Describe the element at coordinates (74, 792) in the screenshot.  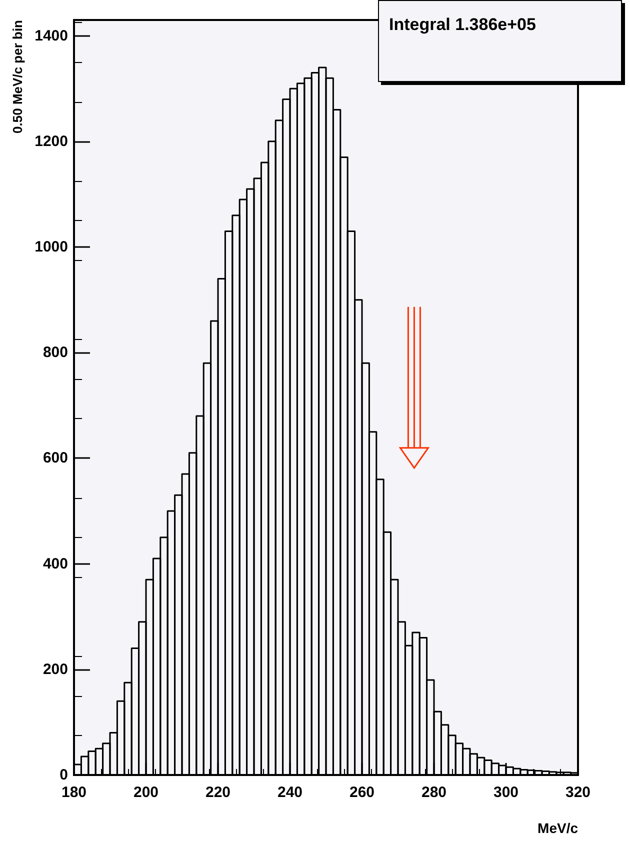
I see `x-tick-label: 180` at that location.